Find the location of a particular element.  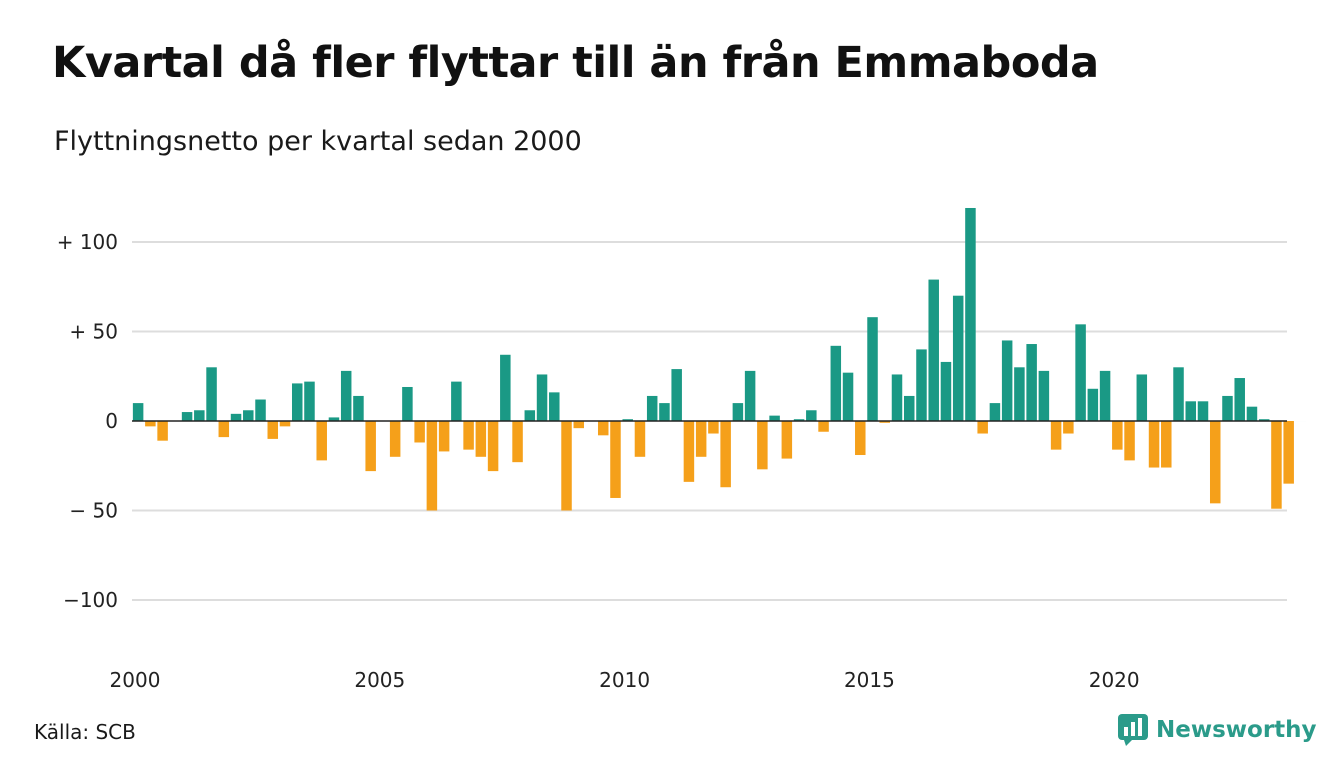

y-tick-label: −100 is located at coordinates (90, 600).